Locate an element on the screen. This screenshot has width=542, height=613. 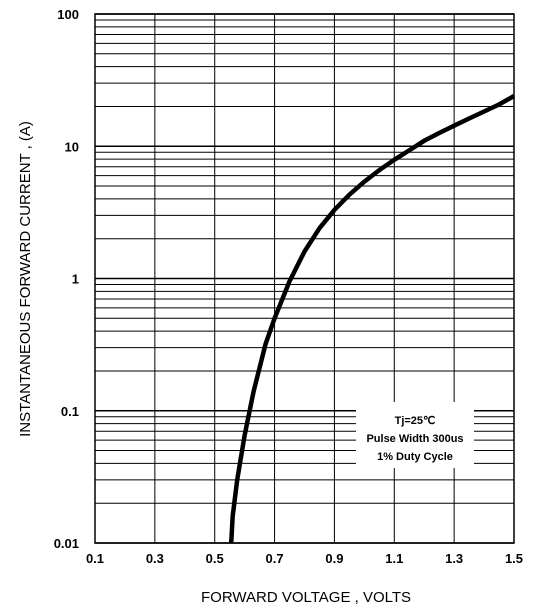
x-tick-label: 0.5 is located at coordinates (215, 558).